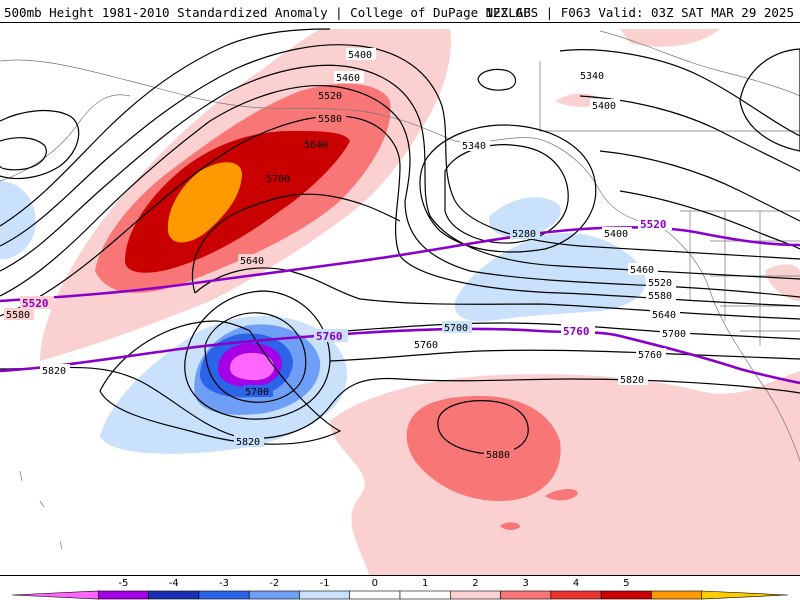  Describe the element at coordinates (670, 38) in the screenshot. I see `anomaly-shade-pos1-northeast` at that location.